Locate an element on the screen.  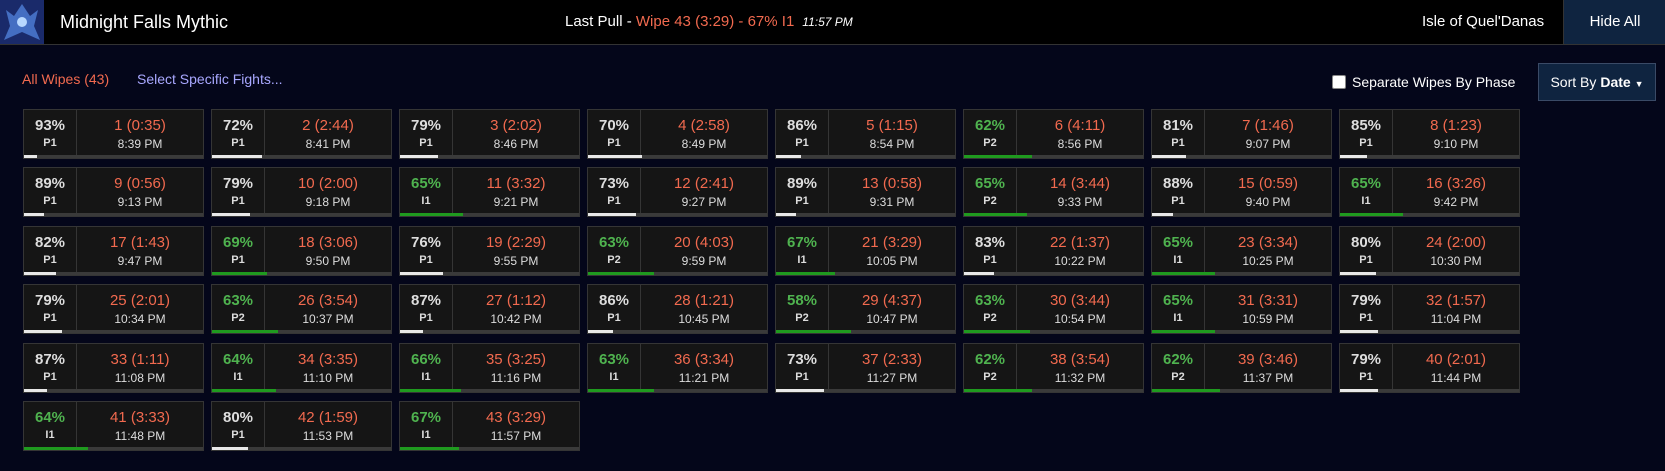
fight-card: 73% P1 37 (2:33) 11:27 PM is located at coordinates (865, 367).